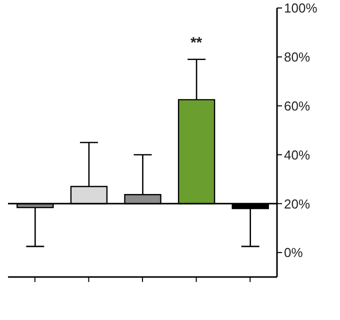  What do you see at coordinates (297, 204) in the screenshot?
I see `y-tick-label: 20%` at bounding box center [297, 204].